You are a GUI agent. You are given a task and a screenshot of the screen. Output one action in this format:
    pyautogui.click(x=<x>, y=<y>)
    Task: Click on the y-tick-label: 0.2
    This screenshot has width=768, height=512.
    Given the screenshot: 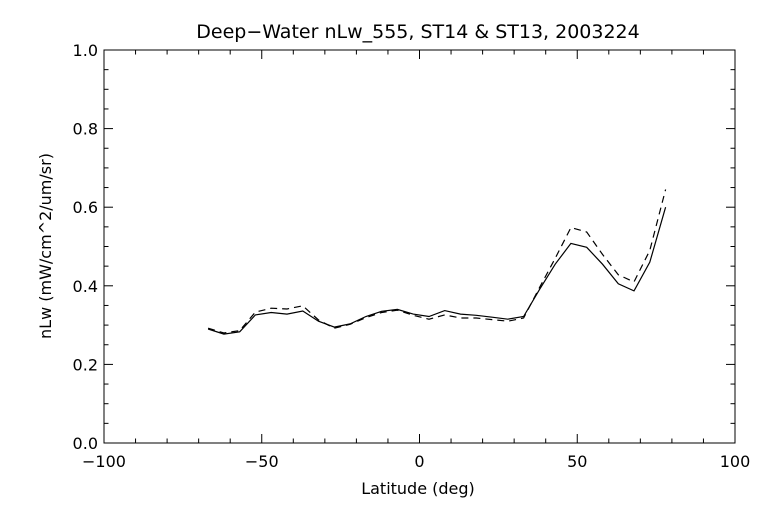 What is the action you would take?
    pyautogui.click(x=85, y=364)
    